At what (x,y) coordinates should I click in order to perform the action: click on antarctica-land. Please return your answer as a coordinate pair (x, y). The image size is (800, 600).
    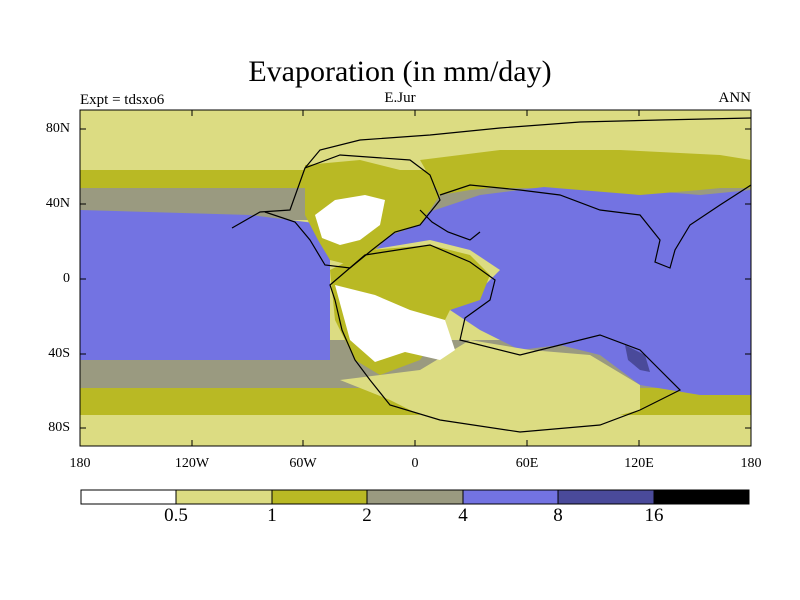
    Looking at the image, I should click on (490, 385).